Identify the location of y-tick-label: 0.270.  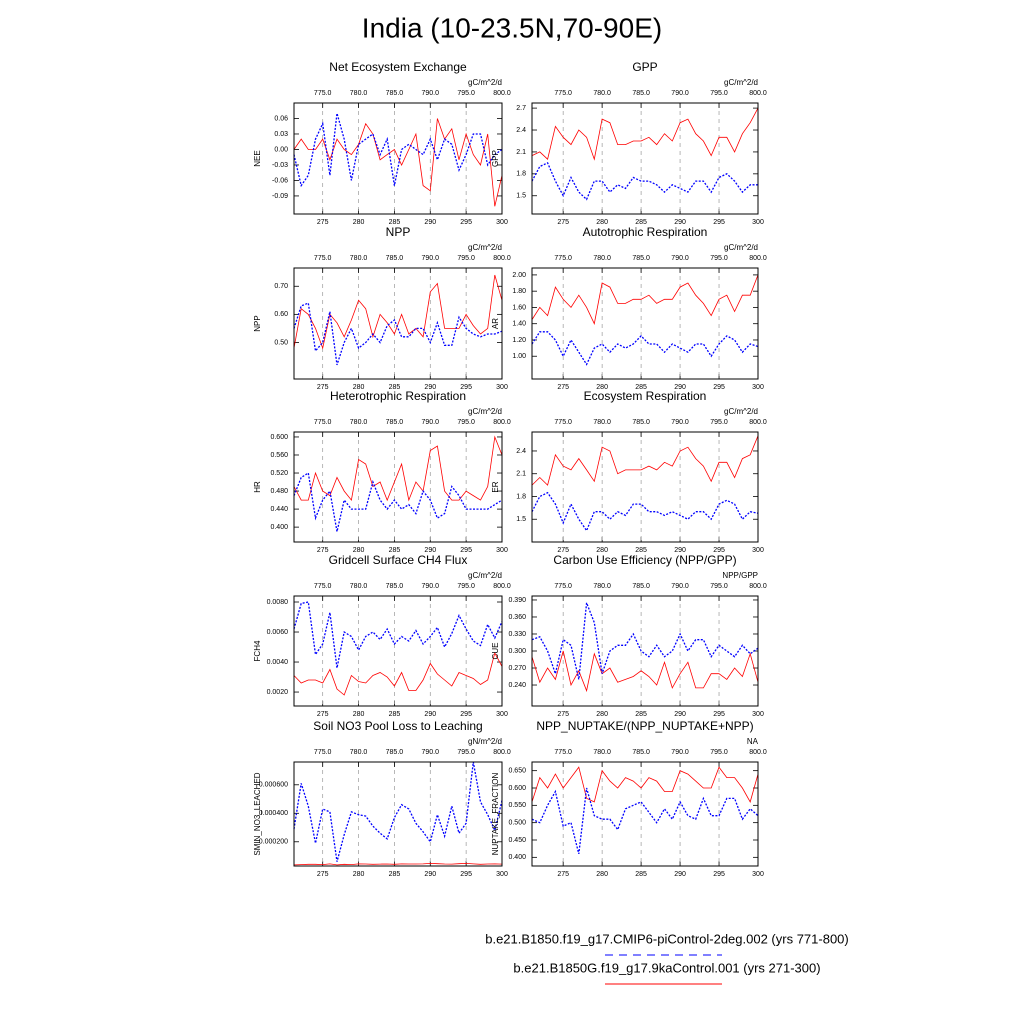
(517, 668).